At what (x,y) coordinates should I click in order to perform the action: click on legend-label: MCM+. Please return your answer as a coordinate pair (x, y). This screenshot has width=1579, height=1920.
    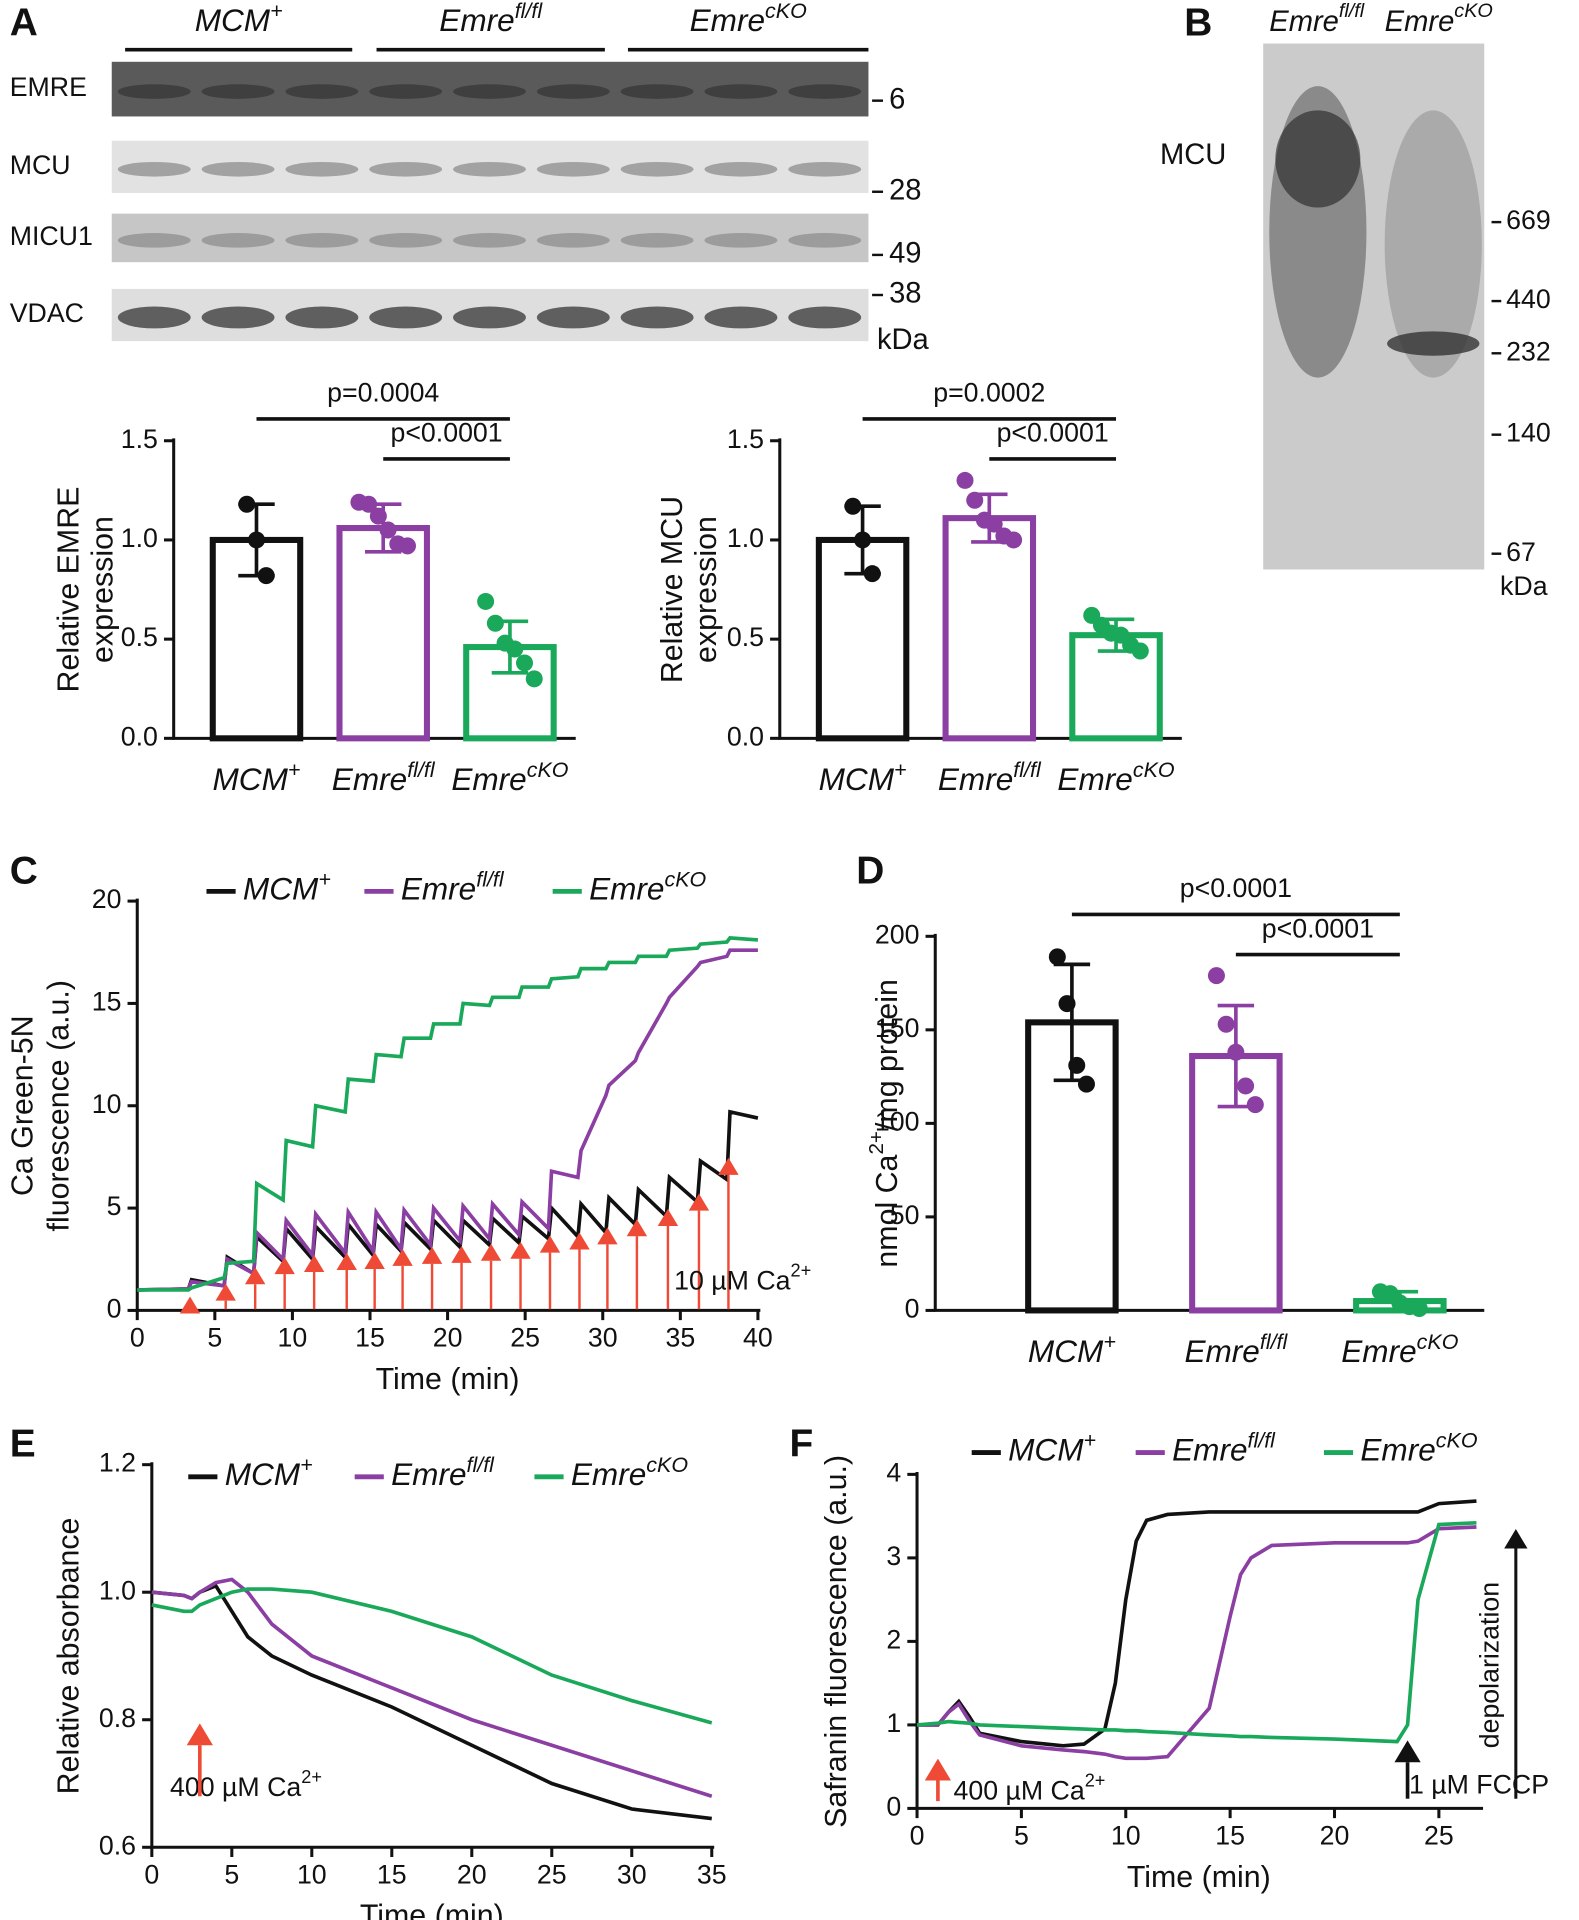
    Looking at the image, I should click on (1052, 1448).